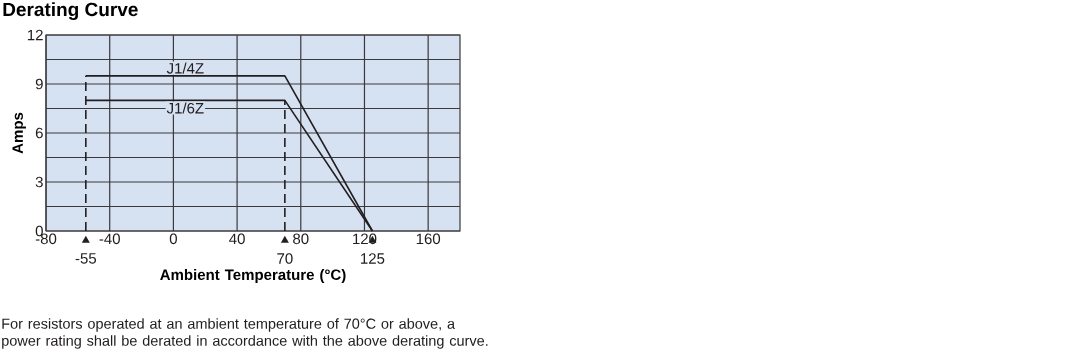 This screenshot has height=358, width=1082. I want to click on series-label: J1/6Z, so click(185, 108).